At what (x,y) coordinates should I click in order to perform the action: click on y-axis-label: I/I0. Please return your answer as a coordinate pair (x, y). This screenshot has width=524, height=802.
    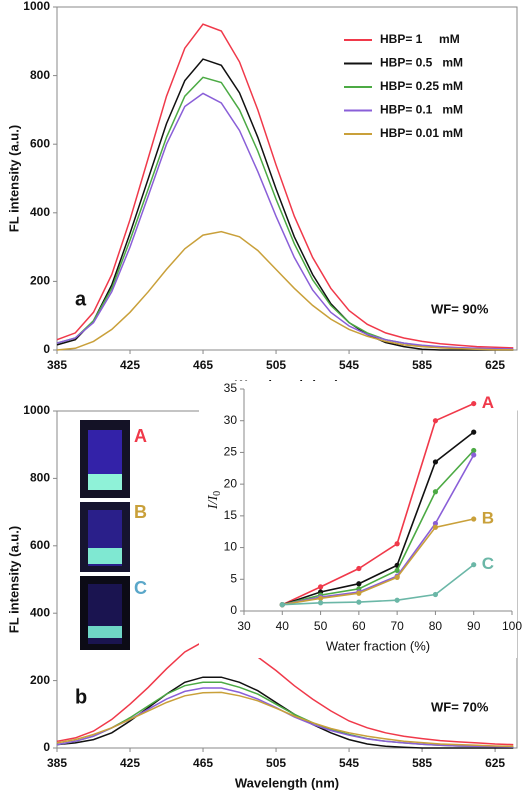
    Looking at the image, I should click on (214, 500).